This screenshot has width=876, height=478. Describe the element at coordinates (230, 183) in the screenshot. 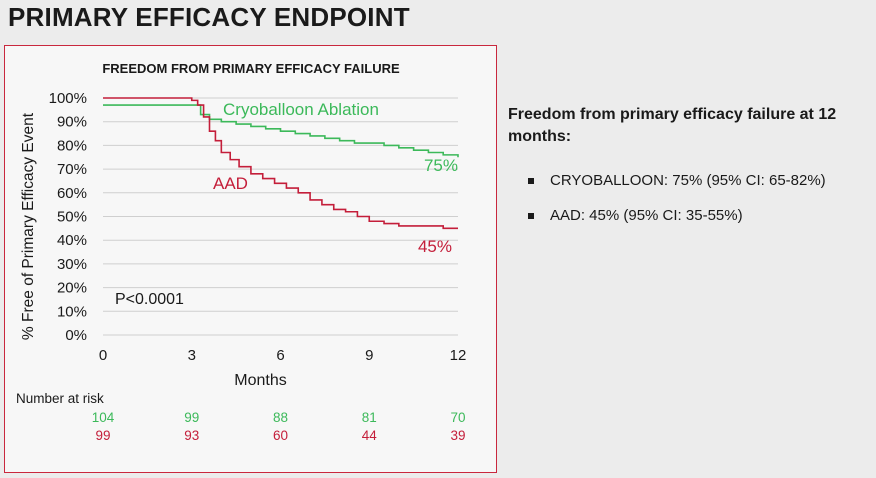

I see `series-label-aad: AAD` at that location.